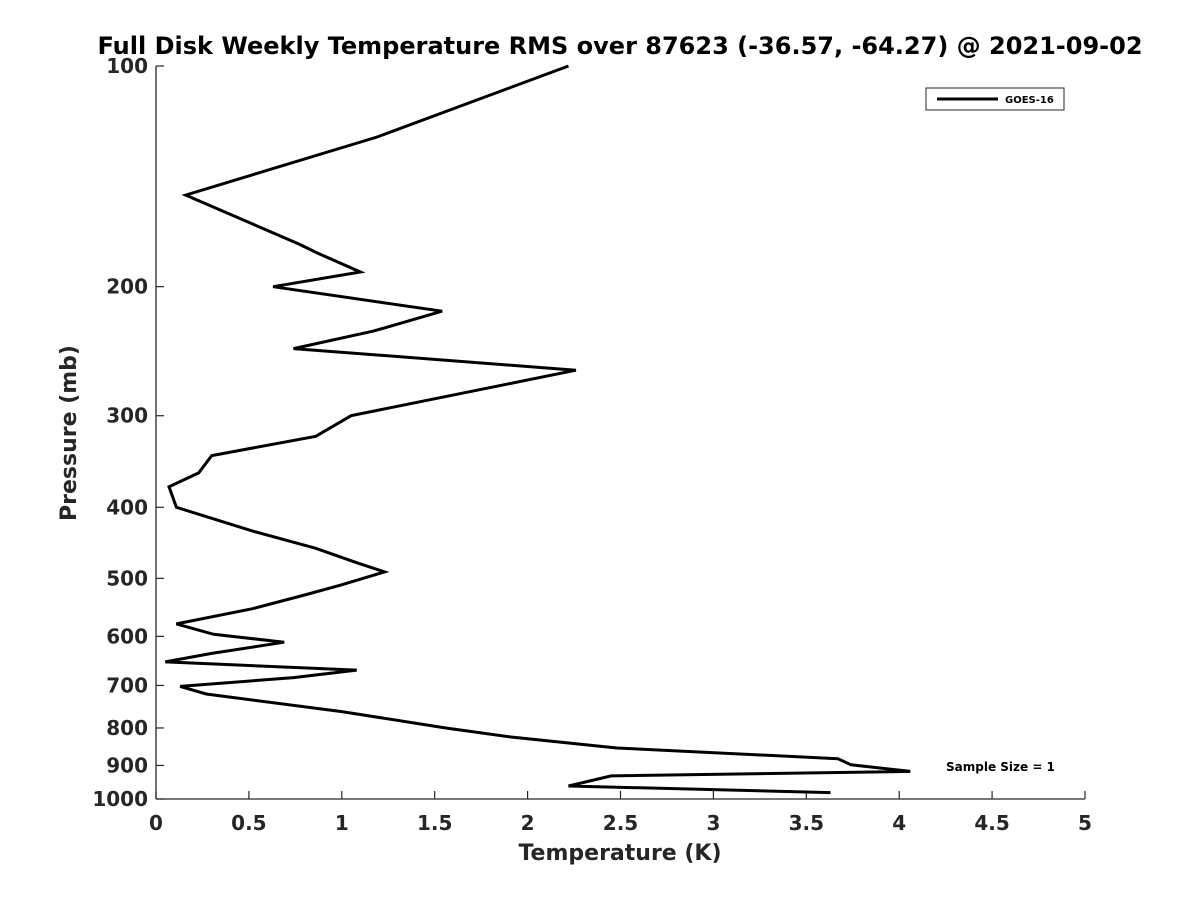 The height and width of the screenshot is (900, 1200). What do you see at coordinates (128, 432) in the screenshot?
I see `y-axis-ticks: 100 200 300 400 500 600 700 800 900 1000` at bounding box center [128, 432].